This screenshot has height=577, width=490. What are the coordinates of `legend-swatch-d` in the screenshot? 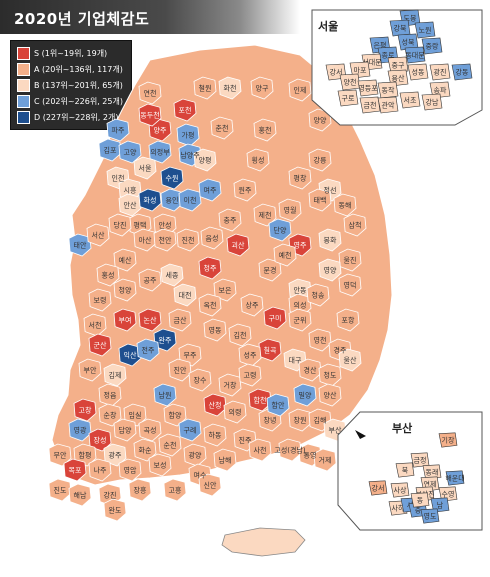 It's located at (23, 117).